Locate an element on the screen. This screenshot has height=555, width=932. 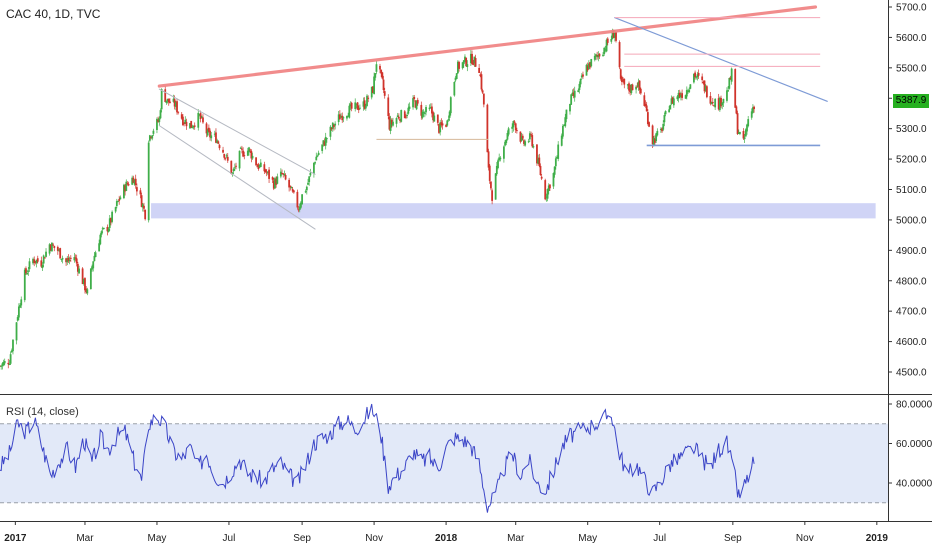
descending-trendline is located at coordinates (721, 59).